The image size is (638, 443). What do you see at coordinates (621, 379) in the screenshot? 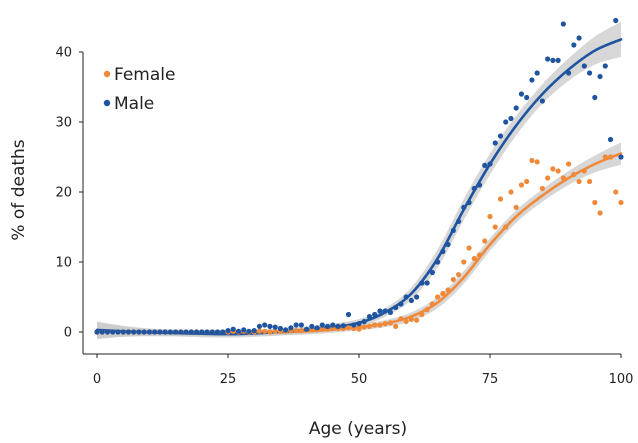
I see `x-tick-label: 100` at bounding box center [621, 379].